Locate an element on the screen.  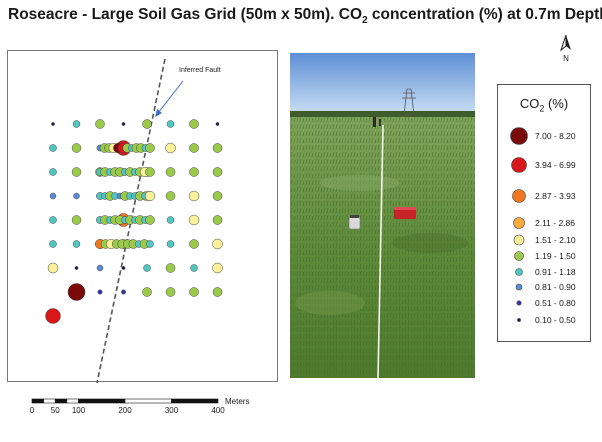
scale-unit-label: Meters is located at coordinates (237, 401).